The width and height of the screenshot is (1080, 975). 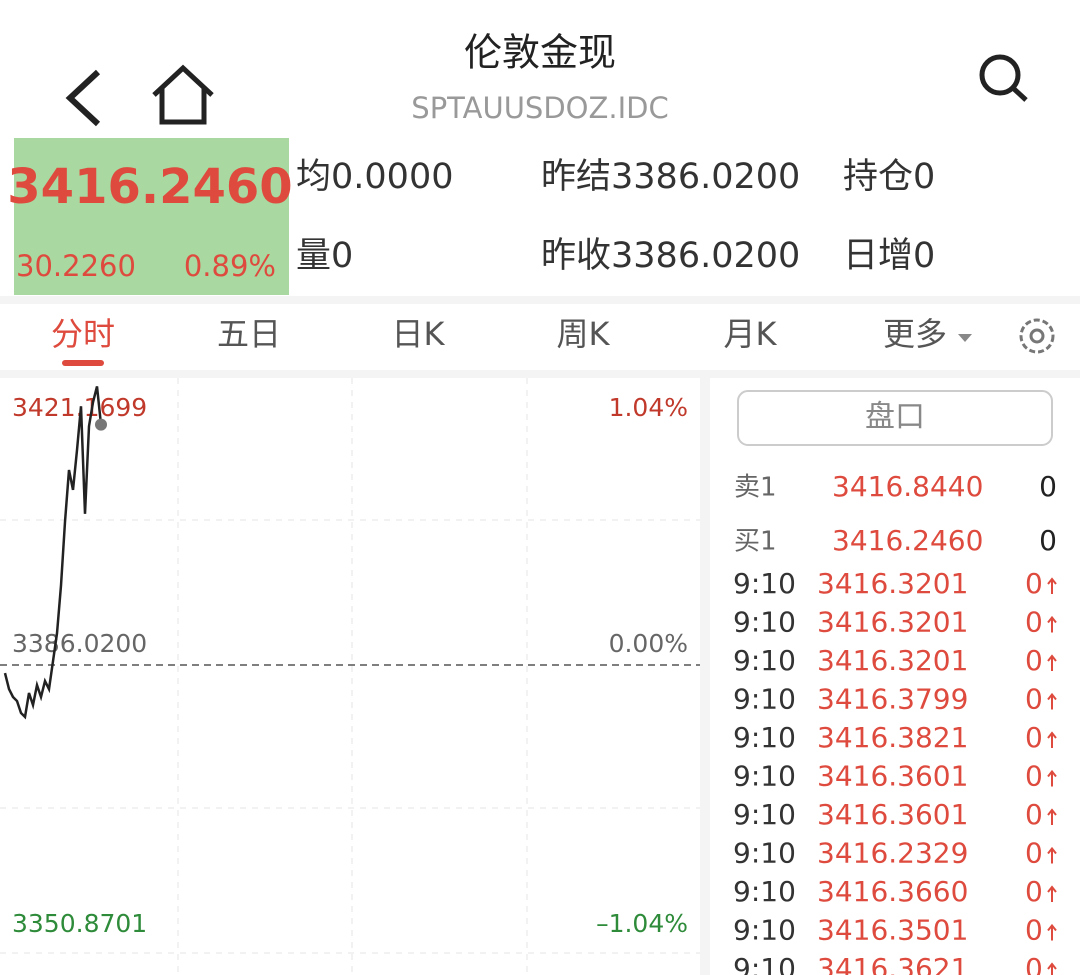 I want to click on stat-label: 昨结, so click(x=576, y=177).